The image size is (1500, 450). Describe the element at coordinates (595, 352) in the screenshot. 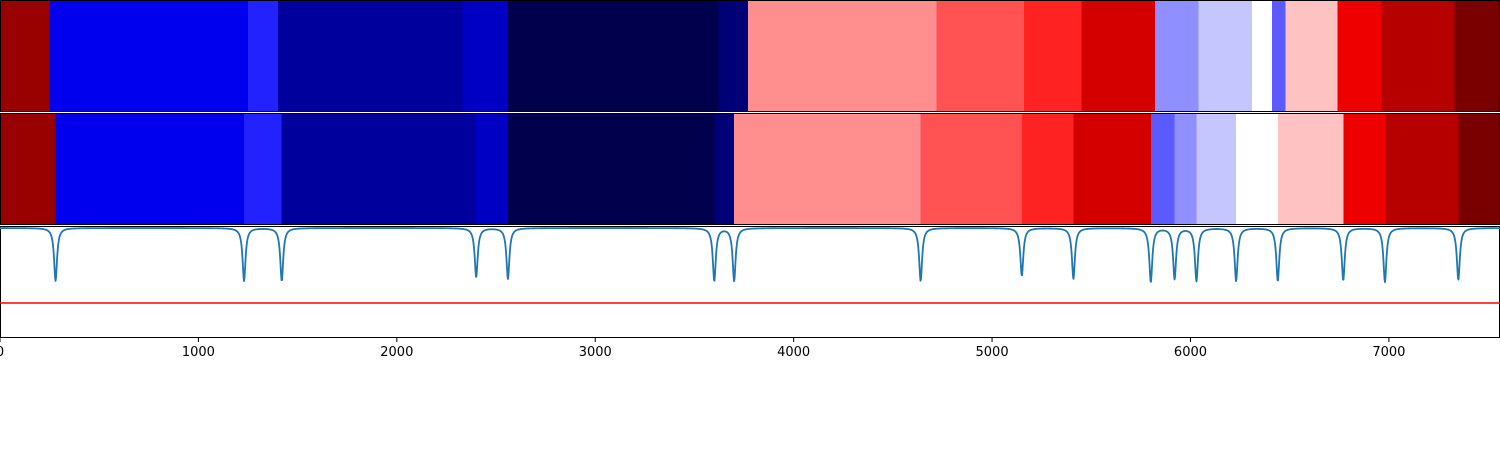

I see `x-tick-label: 3000` at that location.